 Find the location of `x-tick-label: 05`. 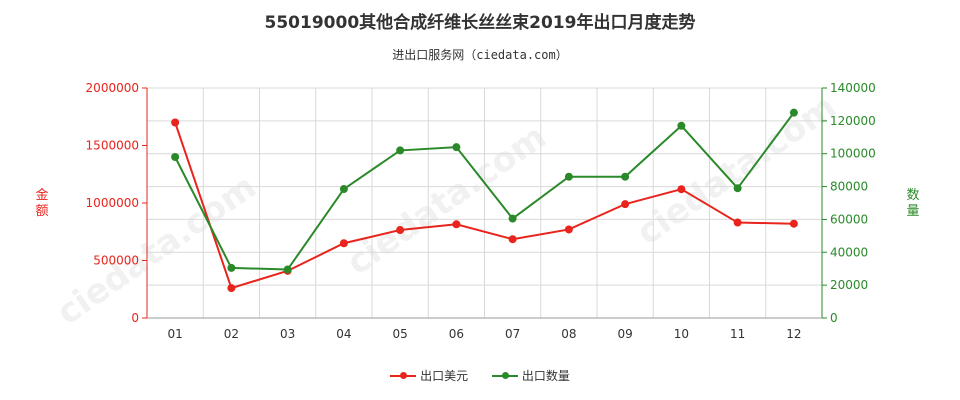

x-tick-label: 05 is located at coordinates (399, 334).